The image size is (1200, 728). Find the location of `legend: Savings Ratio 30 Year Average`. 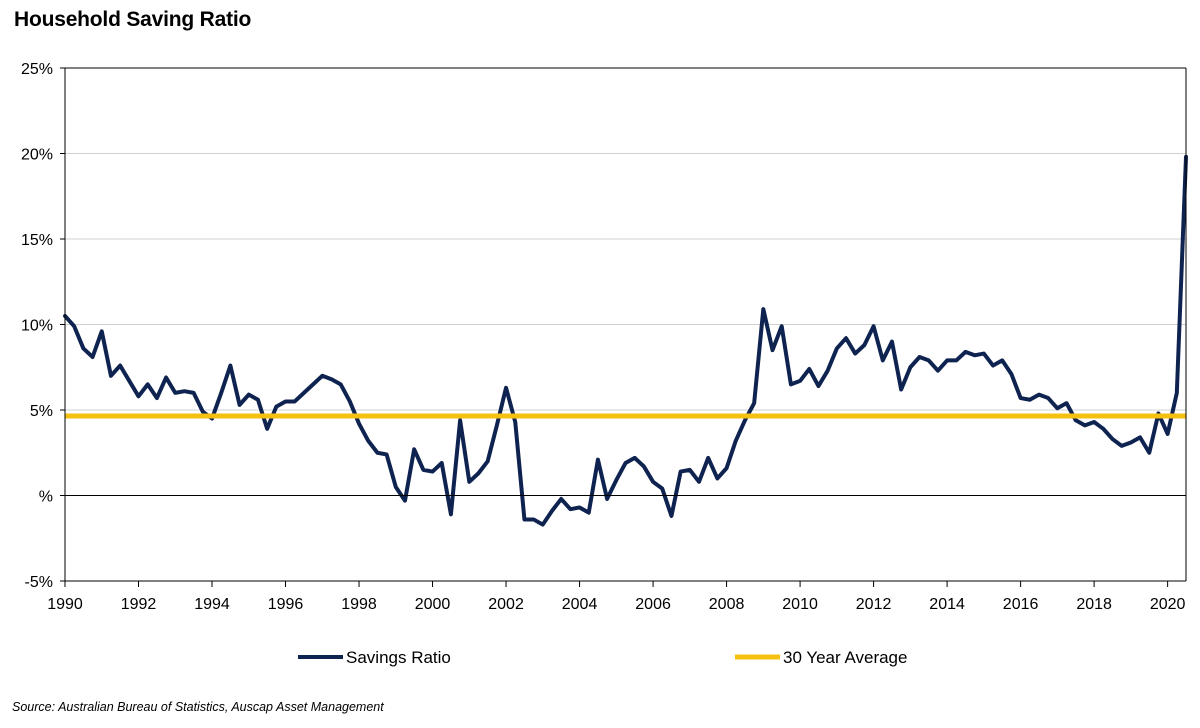

legend: Savings Ratio 30 Year Average is located at coordinates (602, 657).